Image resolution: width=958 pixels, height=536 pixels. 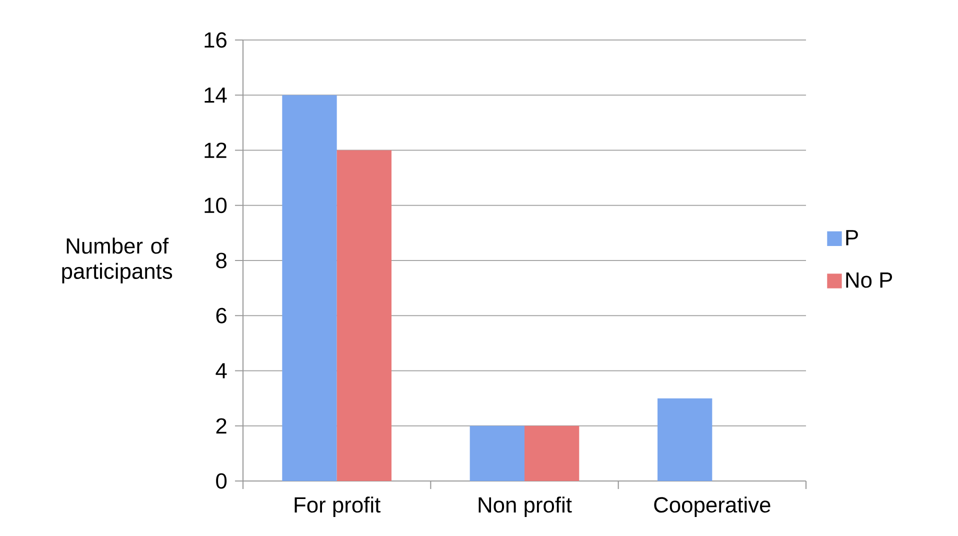 I want to click on y-tick-label: 2, so click(x=221, y=426).